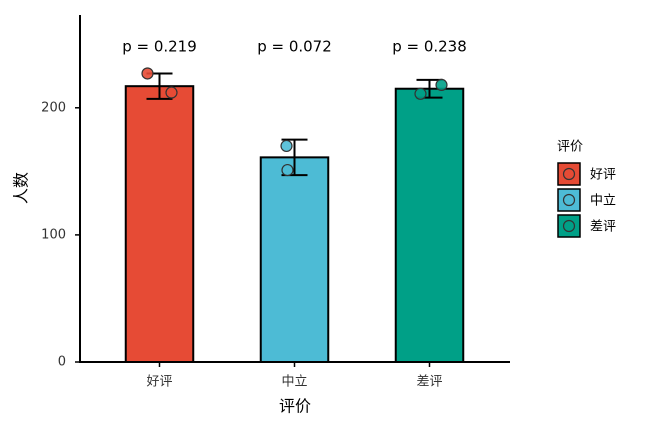 This screenshot has width=650, height=433. What do you see at coordinates (53, 107) in the screenshot?
I see `y-tick-label: 200` at bounding box center [53, 107].